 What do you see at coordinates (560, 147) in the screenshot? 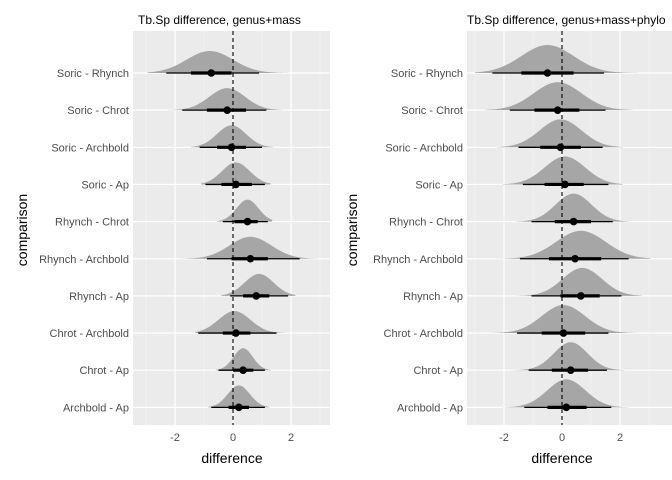
I see `right-median-soric-archbold` at bounding box center [560, 147].